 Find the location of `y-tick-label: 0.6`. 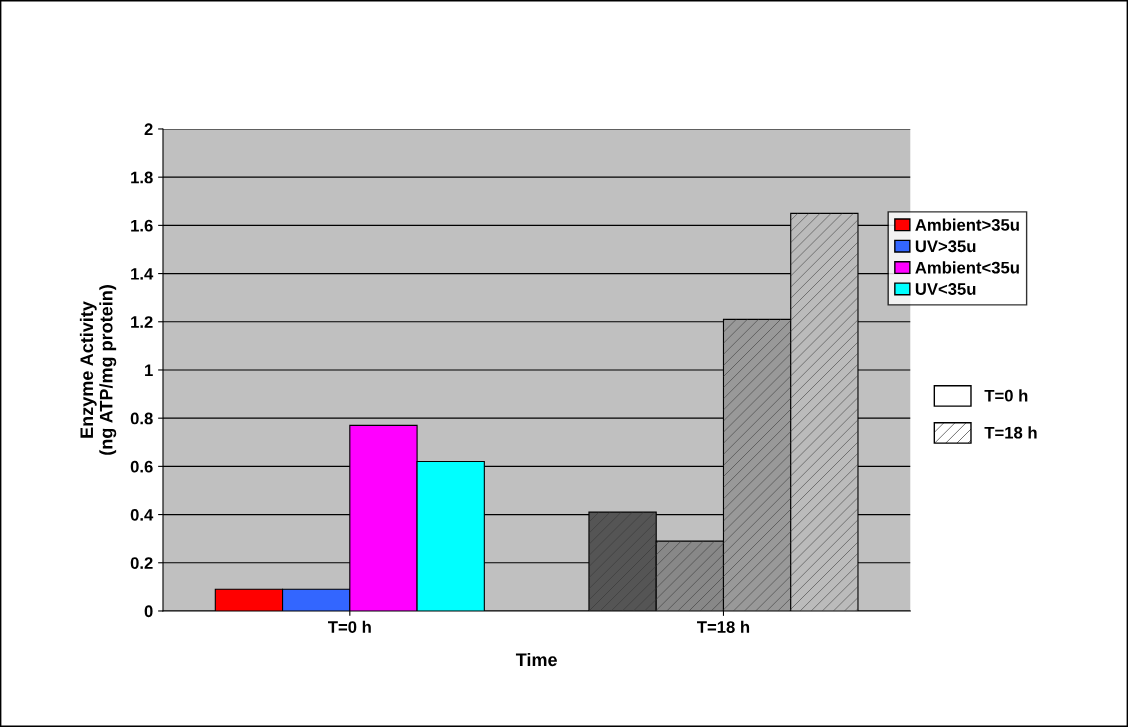

y-tick-label: 0.6 is located at coordinates (141, 466).